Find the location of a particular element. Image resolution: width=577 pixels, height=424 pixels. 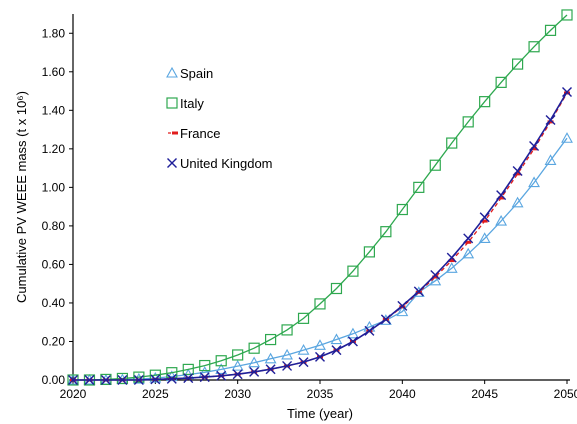

y-tick-label: 1.20 is located at coordinates (54, 149).